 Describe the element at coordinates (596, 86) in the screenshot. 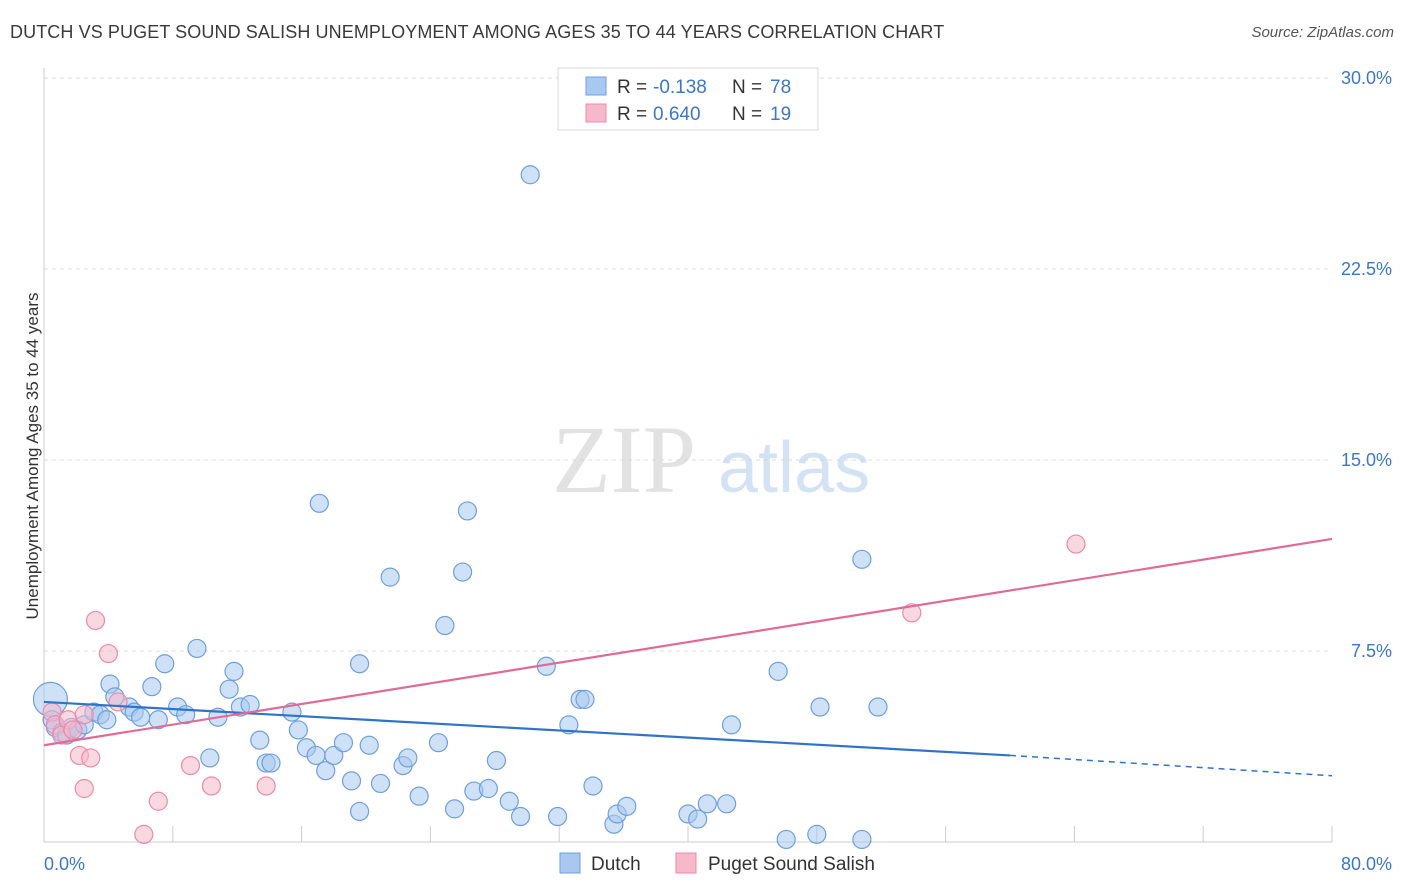

I see `legend-swatch-dutch` at that location.